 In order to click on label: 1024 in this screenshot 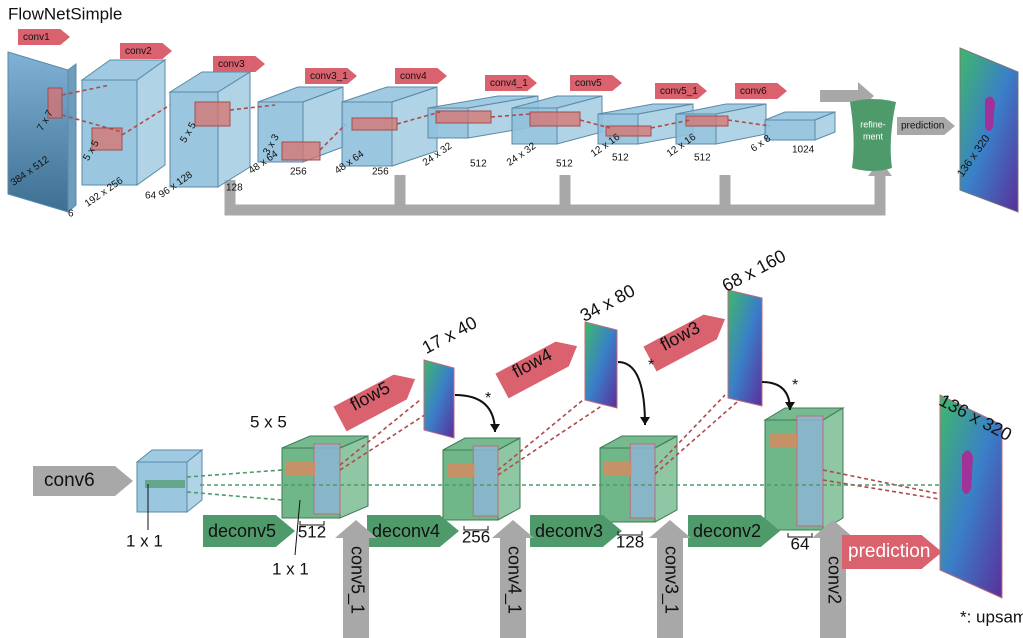, I will do `click(803, 150)`.